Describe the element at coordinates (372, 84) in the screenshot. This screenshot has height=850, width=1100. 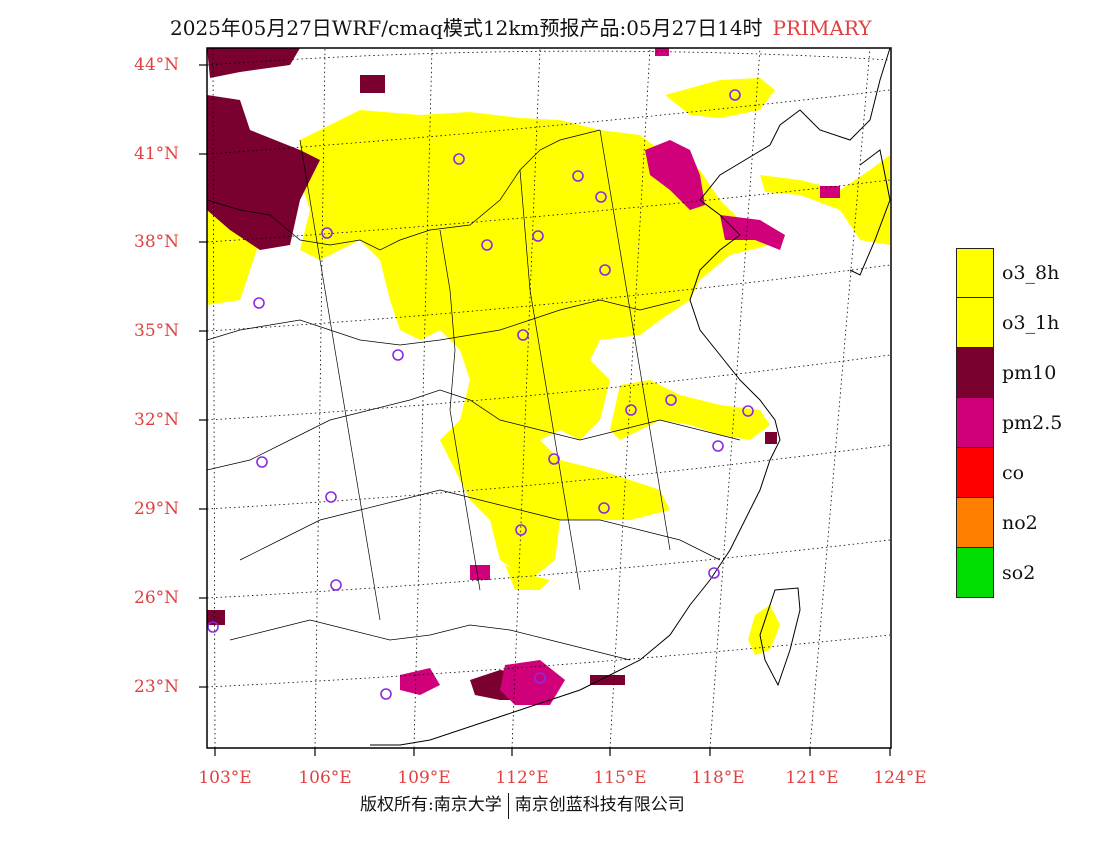
I see `pm10-region-top-small` at that location.